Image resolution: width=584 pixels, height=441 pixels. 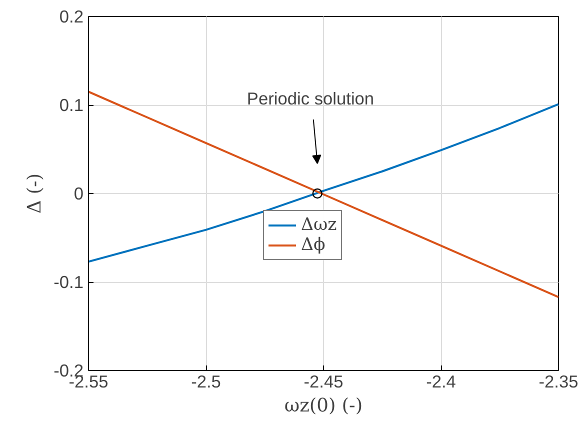 I want to click on y-axis-title: Δ (-), so click(x=35, y=193).